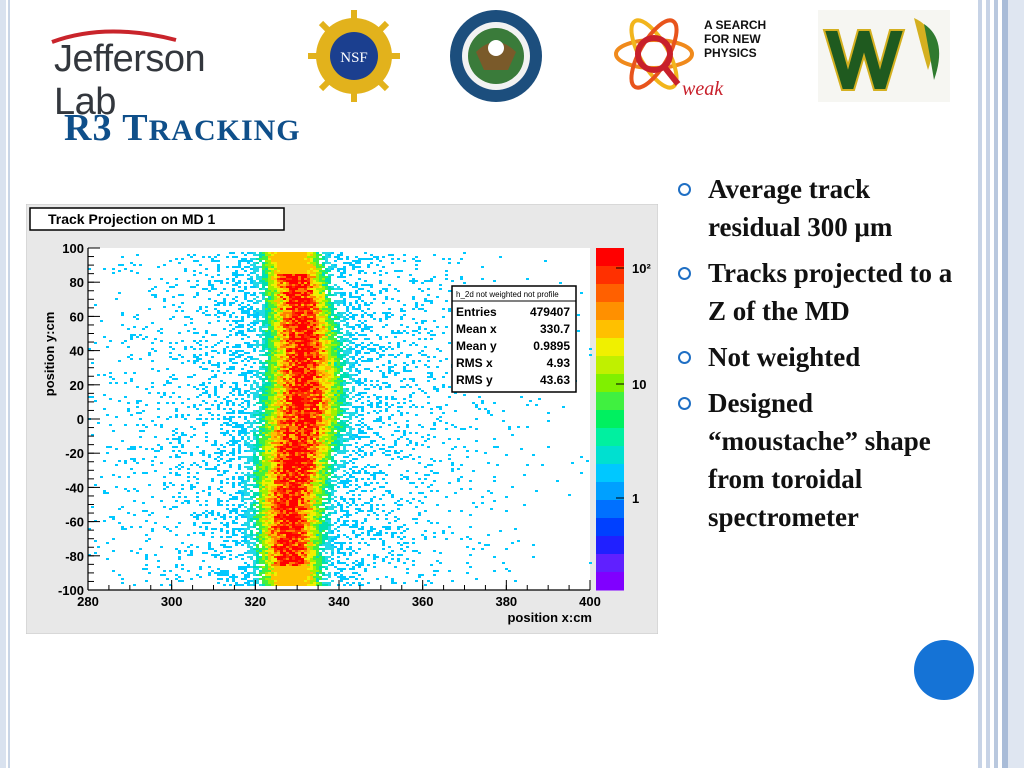 Image resolution: width=1024 pixels, height=768 pixels. Describe the element at coordinates (697, 56) in the screenshot. I see `qweak-logo: A SEARCH FOR NEW PHYSICS weak` at that location.